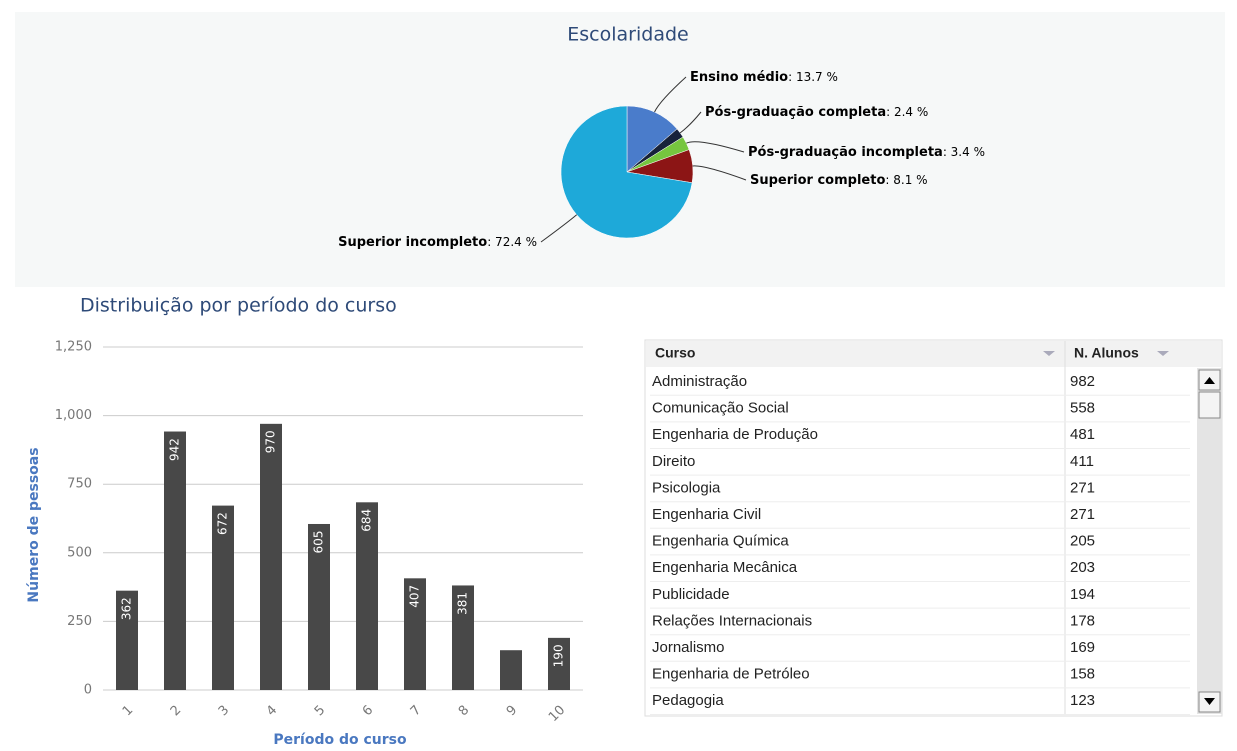  What do you see at coordinates (1082, 461) in the screenshot?
I see `table-cell: 411` at bounding box center [1082, 461].